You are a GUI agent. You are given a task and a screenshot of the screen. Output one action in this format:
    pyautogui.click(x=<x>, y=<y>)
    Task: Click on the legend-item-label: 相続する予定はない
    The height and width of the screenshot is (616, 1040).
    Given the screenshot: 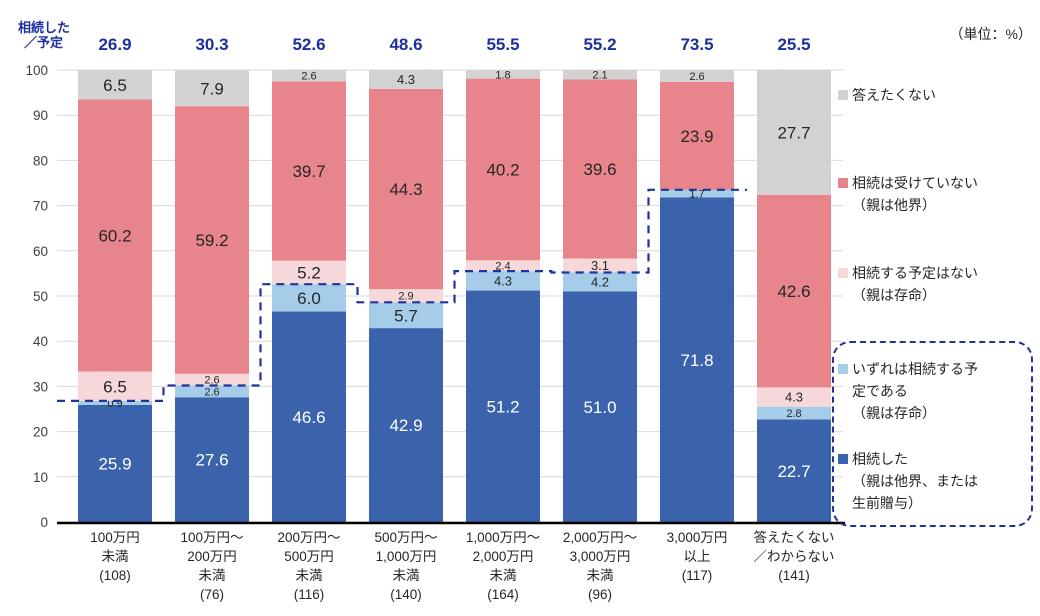 What is the action you would take?
    pyautogui.click(x=915, y=273)
    